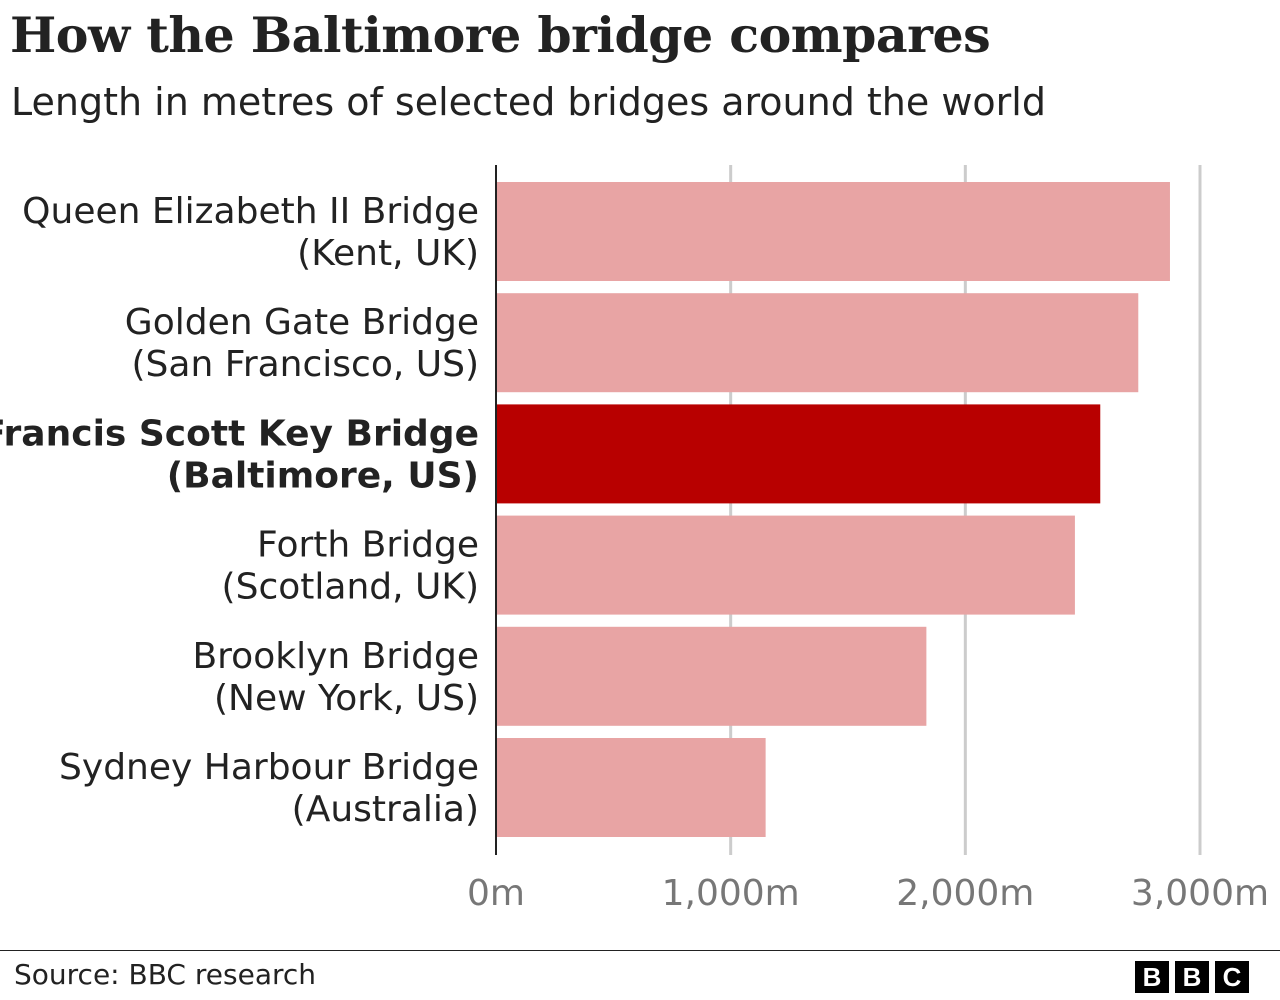 The image size is (1280, 1000). What do you see at coordinates (346, 698) in the screenshot?
I see `category-label: (New York, US)` at bounding box center [346, 698].